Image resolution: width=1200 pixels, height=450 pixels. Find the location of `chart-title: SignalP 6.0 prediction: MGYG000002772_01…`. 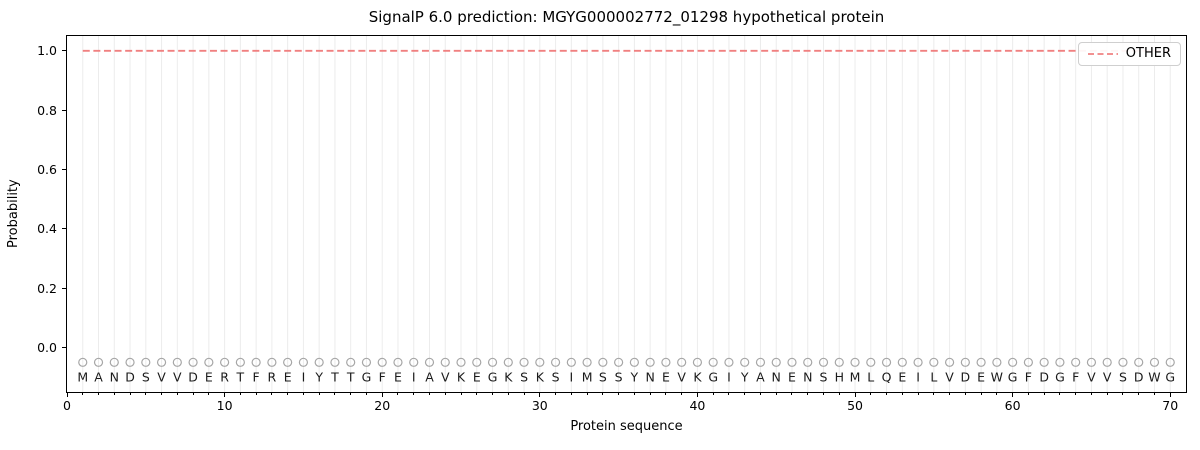

chart-title: SignalP 6.0 prediction: MGYG000002772_01… is located at coordinates (626, 17).